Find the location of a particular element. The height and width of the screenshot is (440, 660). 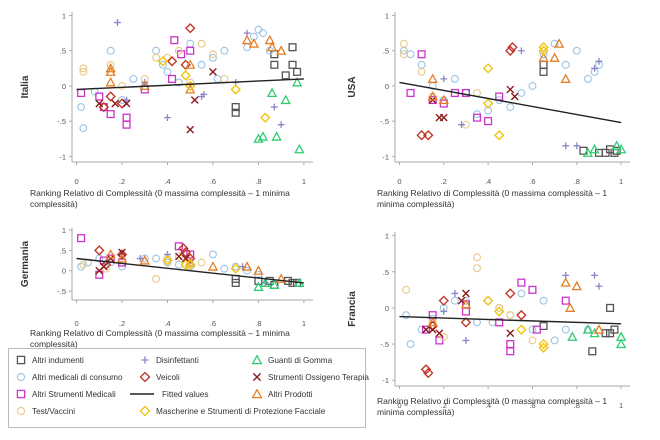

x-tick-label: .8 is located at coordinates (577, 181).